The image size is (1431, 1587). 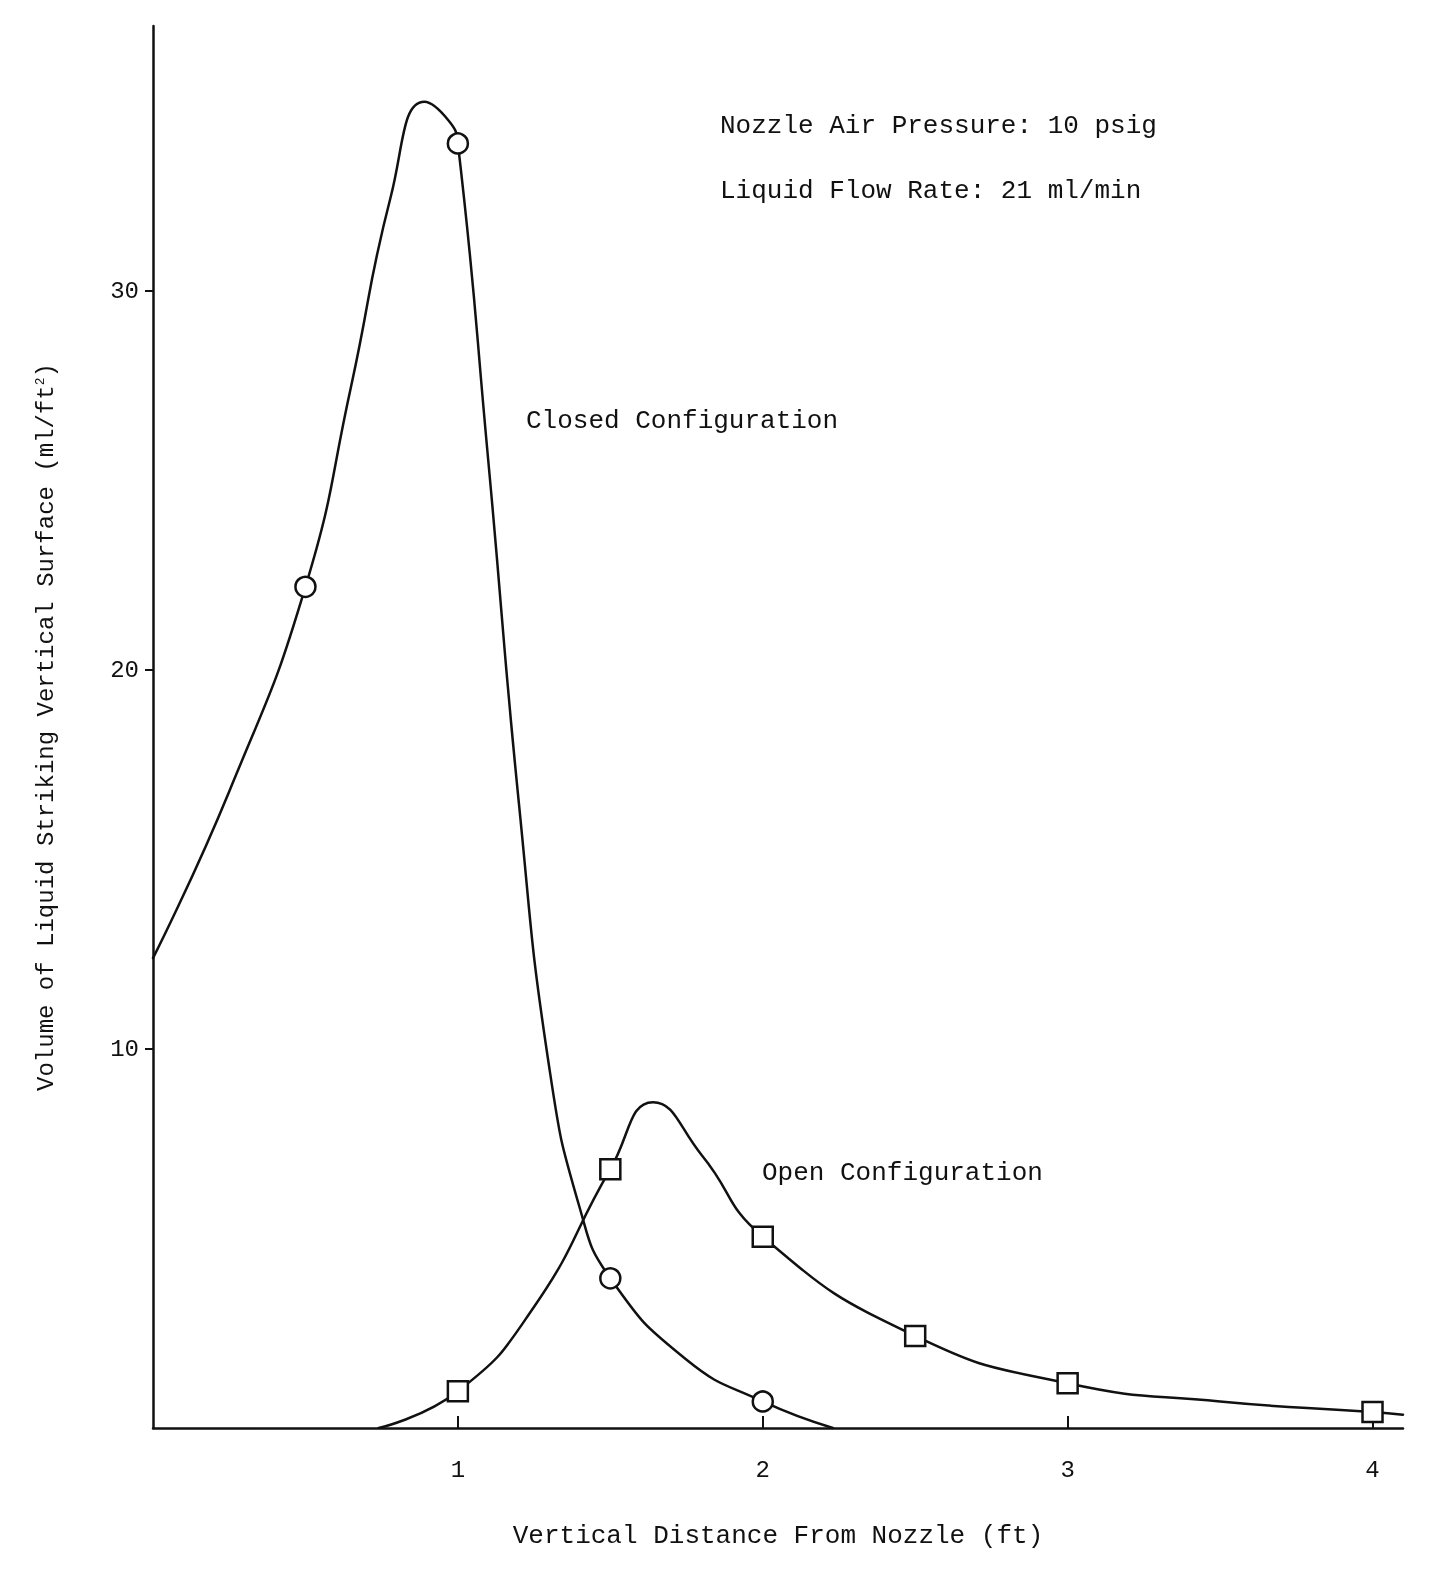 I want to click on annotation: Open Configuration, so click(x=902, y=1173).